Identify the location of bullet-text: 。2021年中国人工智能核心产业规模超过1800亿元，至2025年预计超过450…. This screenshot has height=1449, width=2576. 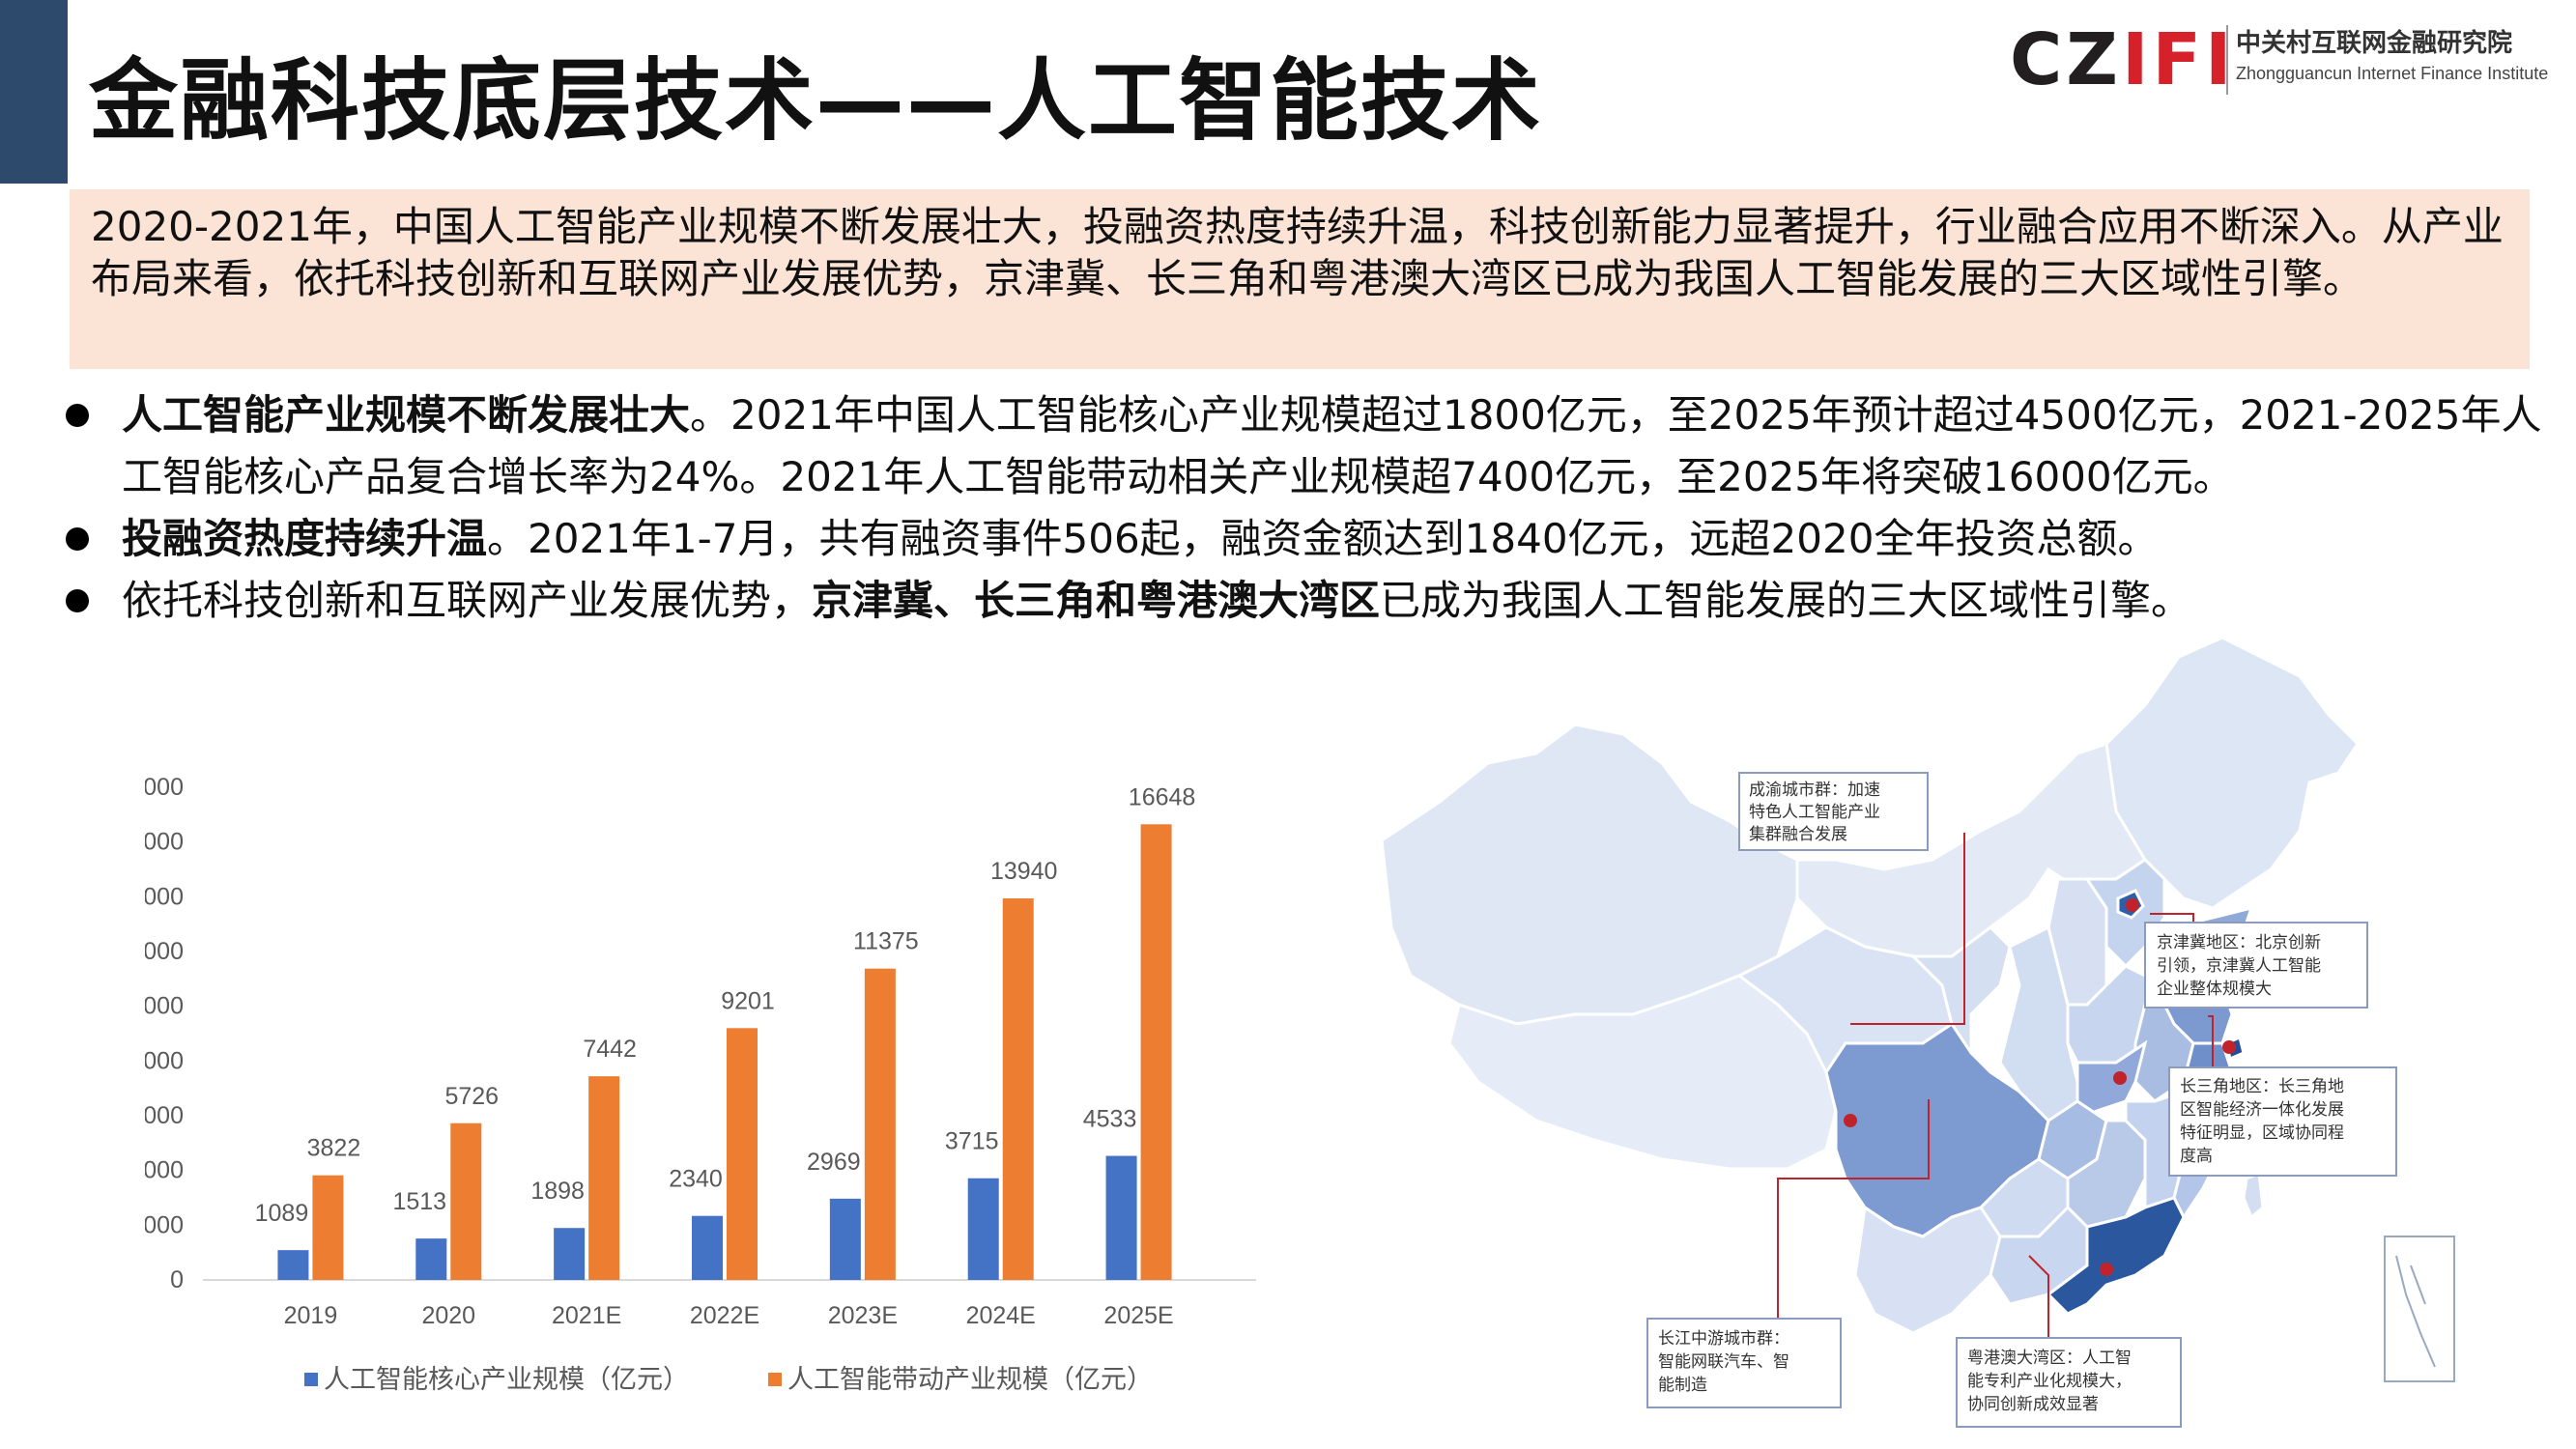
(1332, 445).